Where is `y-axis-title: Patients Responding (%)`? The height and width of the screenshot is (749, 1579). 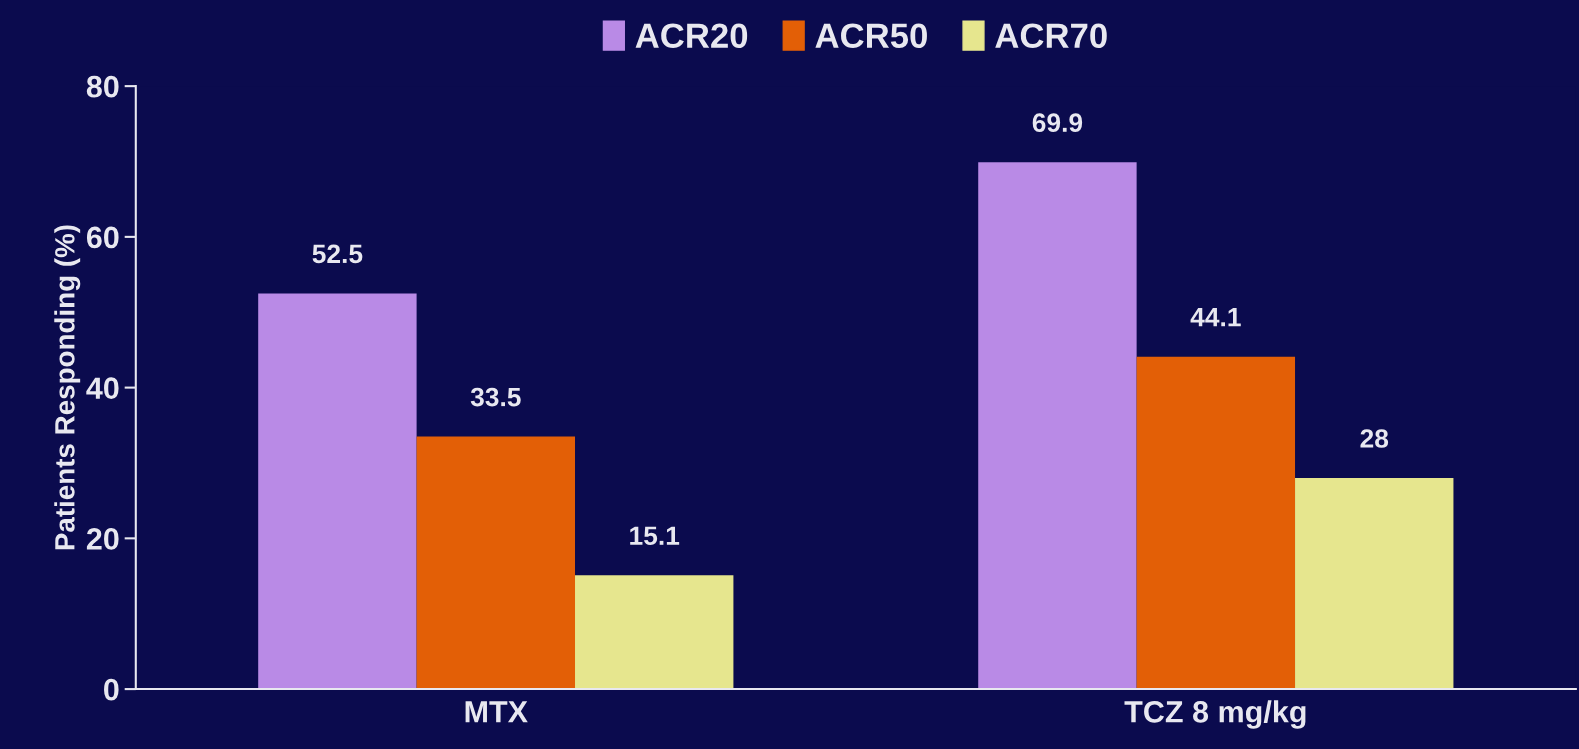 y-axis-title: Patients Responding (%) is located at coordinates (67, 387).